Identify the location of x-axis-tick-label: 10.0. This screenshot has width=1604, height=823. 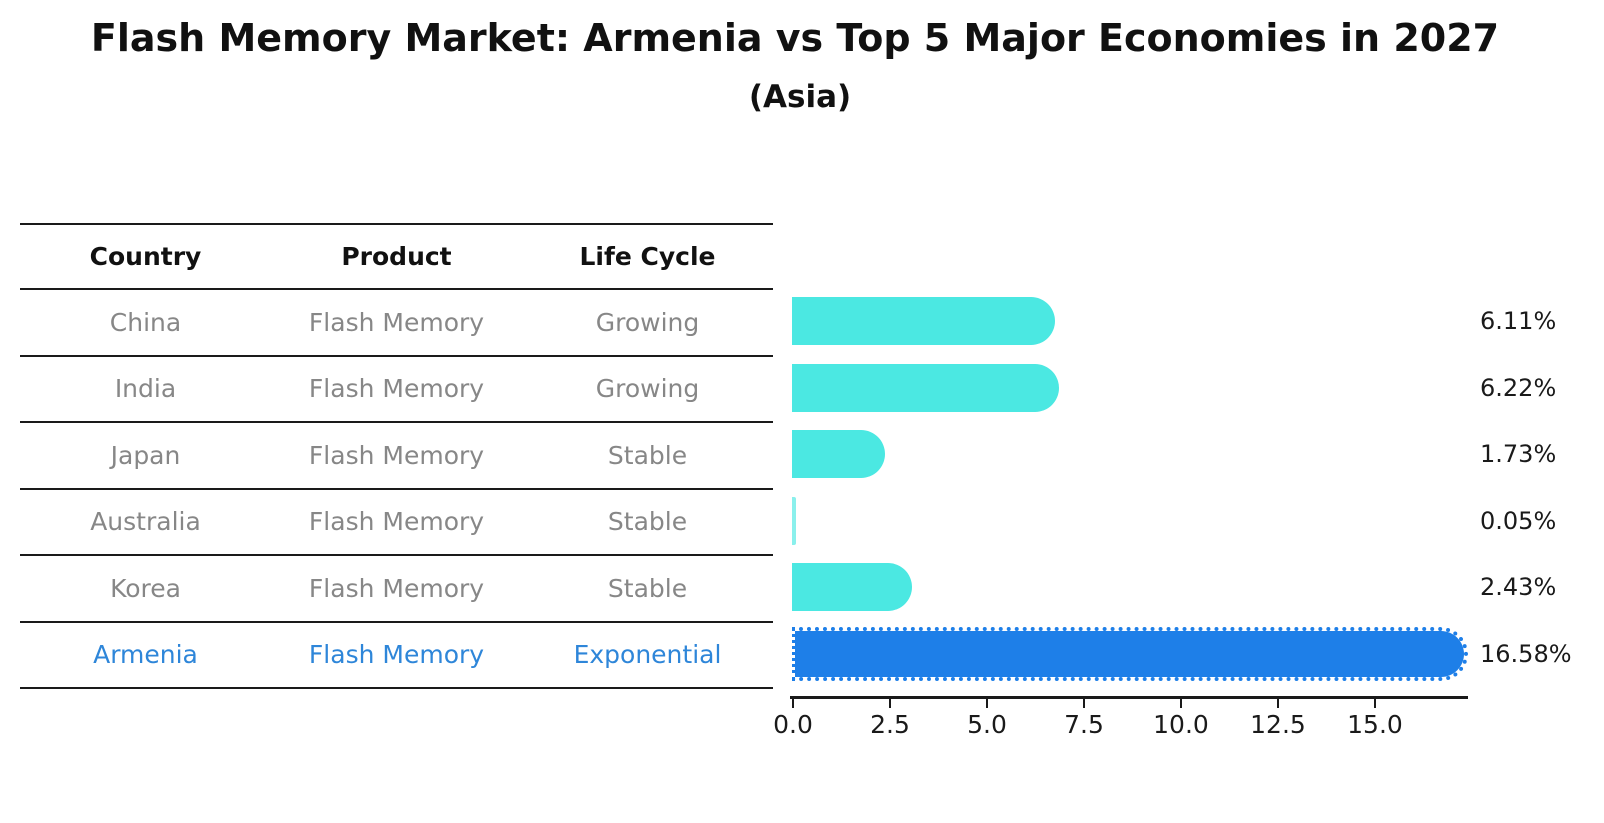
(1181, 724).